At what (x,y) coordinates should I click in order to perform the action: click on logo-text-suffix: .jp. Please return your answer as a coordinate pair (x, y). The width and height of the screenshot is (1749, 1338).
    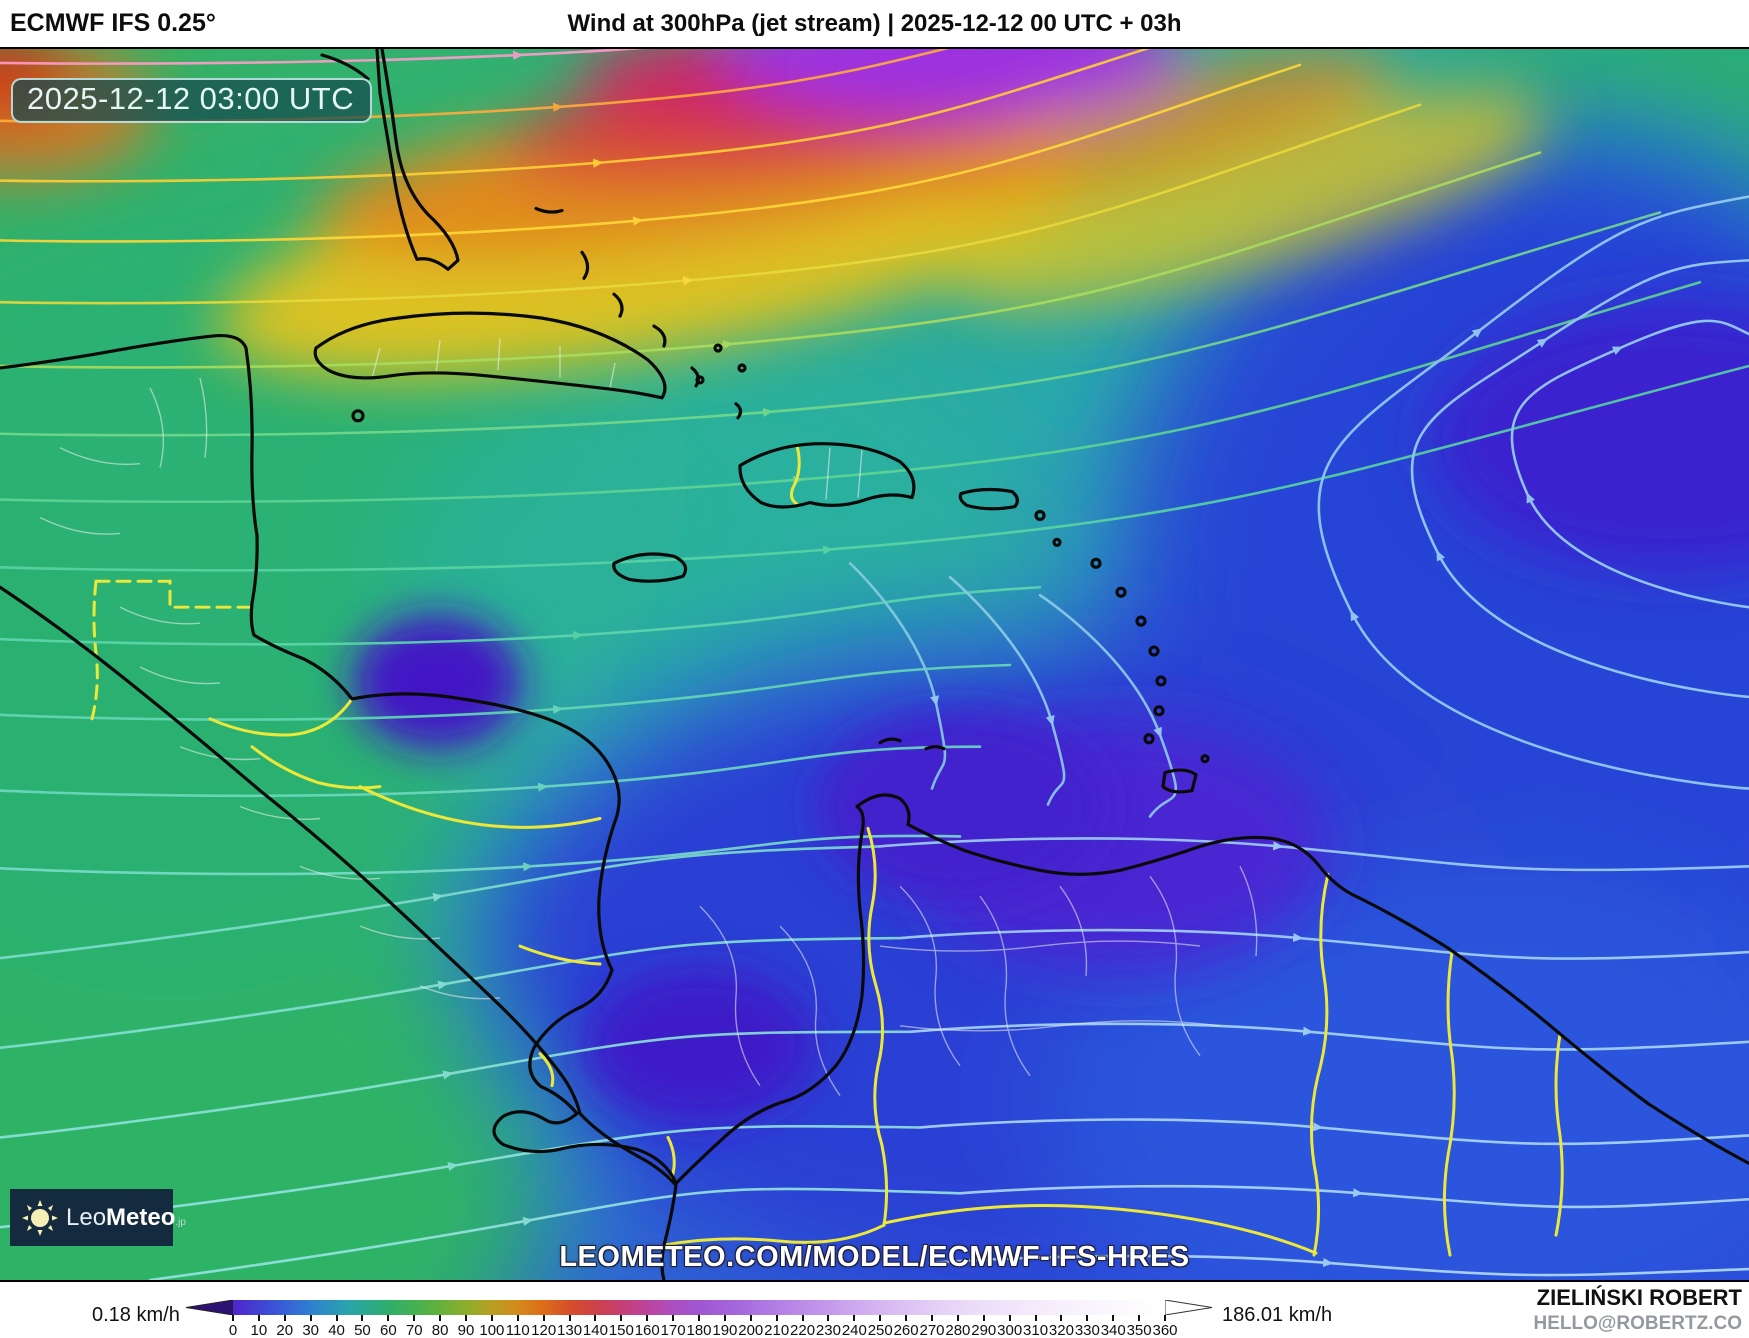
    Looking at the image, I should click on (180, 1222).